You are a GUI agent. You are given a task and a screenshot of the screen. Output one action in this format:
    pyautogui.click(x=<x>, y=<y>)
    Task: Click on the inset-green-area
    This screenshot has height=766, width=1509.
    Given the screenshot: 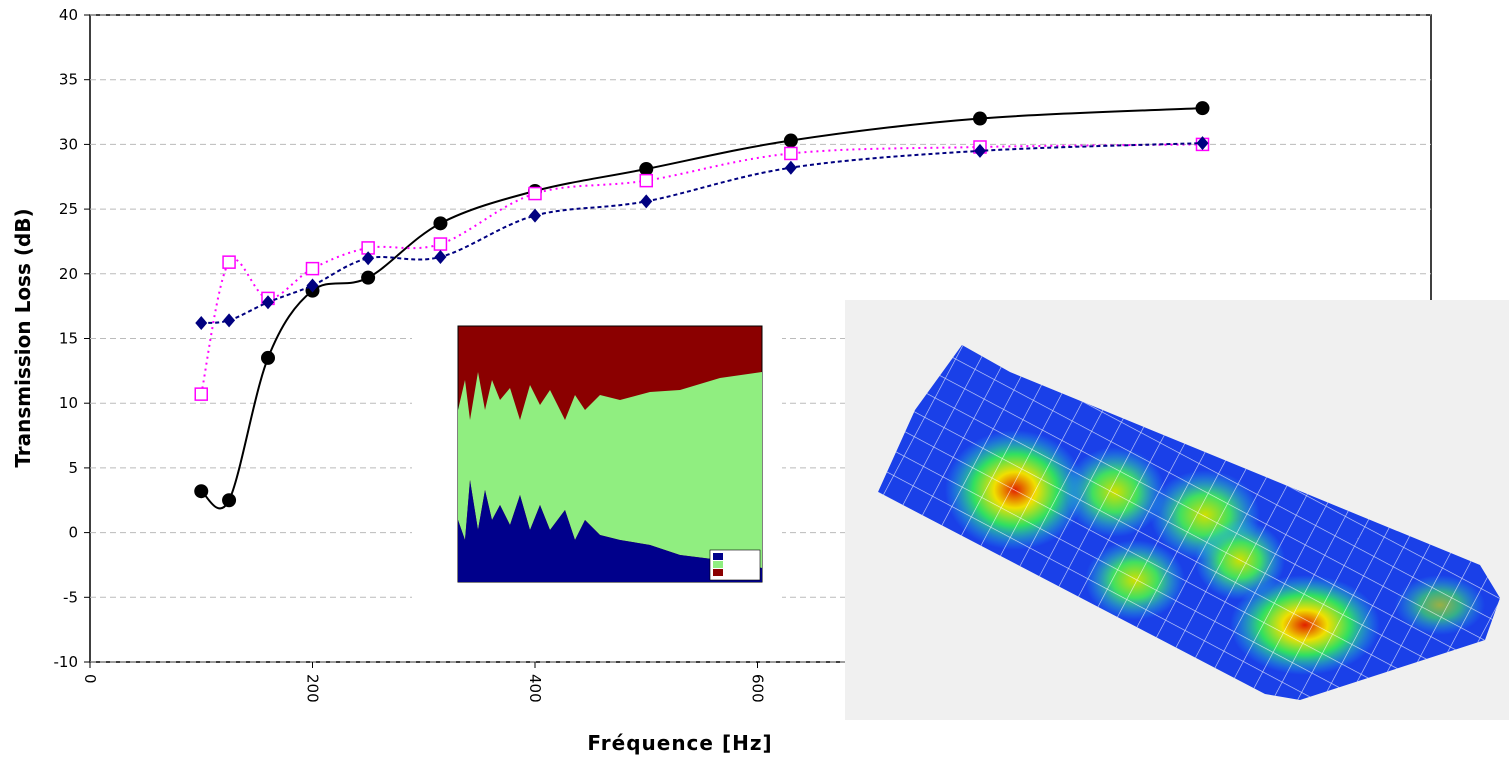 What is the action you would take?
    pyautogui.click(x=610, y=470)
    